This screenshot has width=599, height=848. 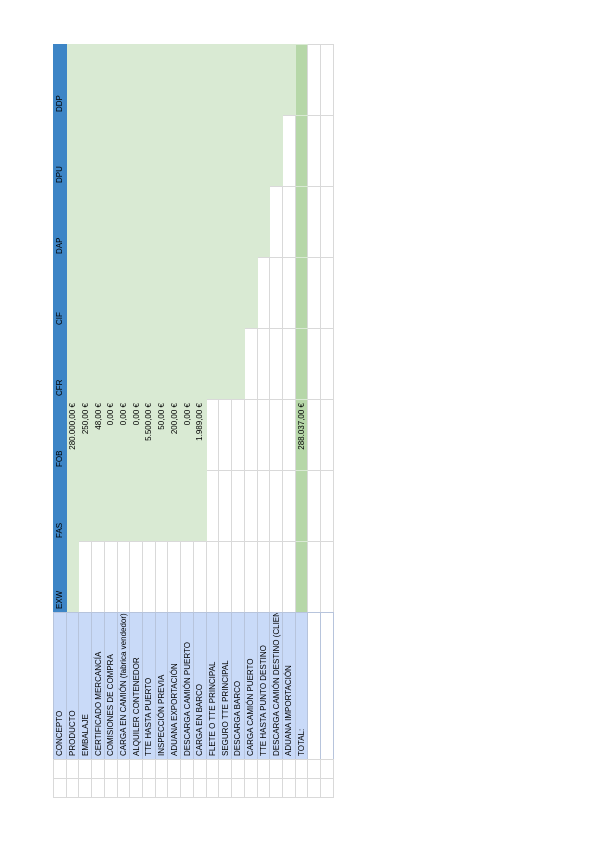 I want to click on header-exw: EXW, so click(x=60, y=577).